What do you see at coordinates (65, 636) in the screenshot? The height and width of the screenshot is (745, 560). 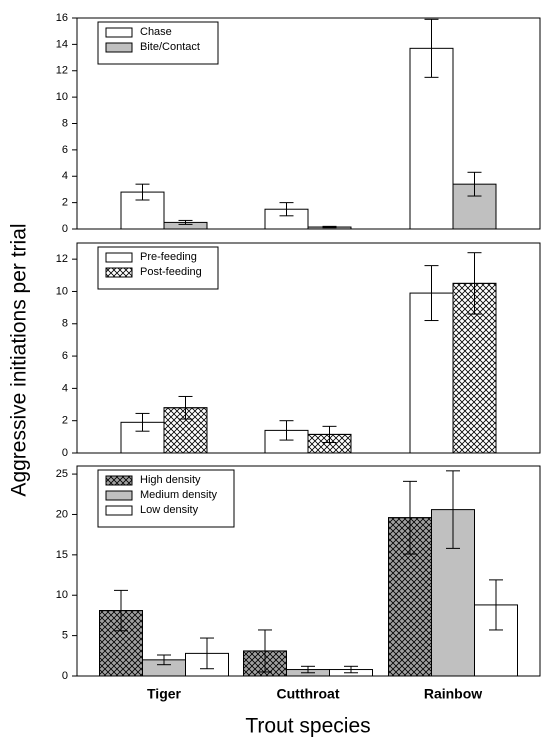 I see `y-tick-label: 5` at bounding box center [65, 636].